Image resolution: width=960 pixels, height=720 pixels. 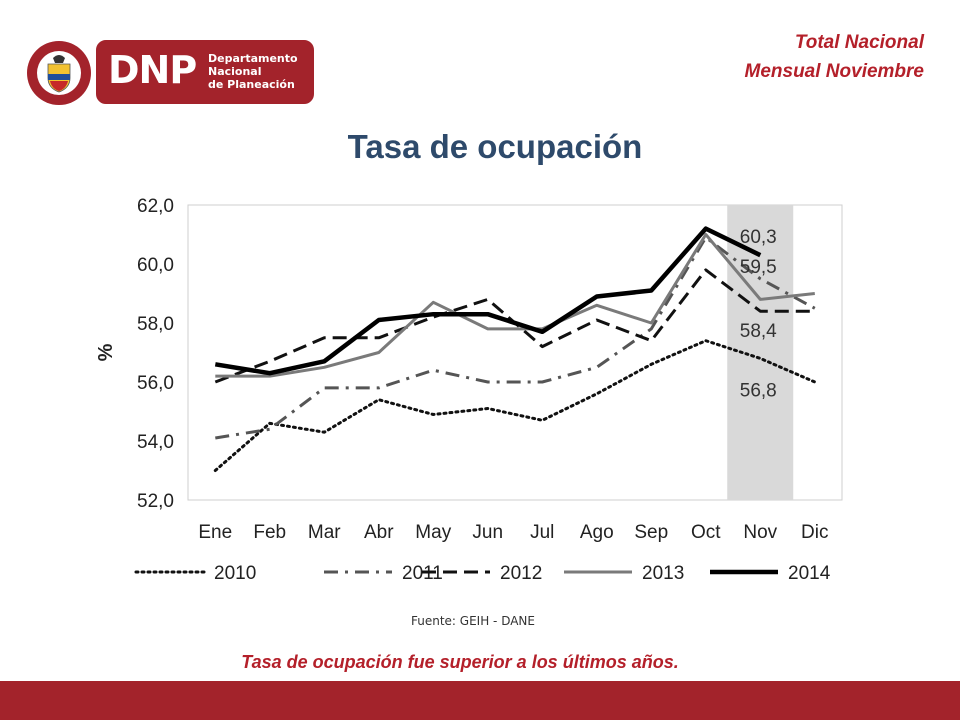 I want to click on x-tick-label: Dic, so click(x=814, y=532).